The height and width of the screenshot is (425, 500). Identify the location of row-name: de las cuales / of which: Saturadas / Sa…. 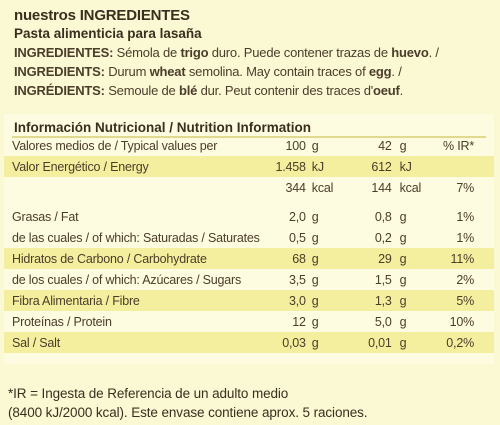
(136, 237).